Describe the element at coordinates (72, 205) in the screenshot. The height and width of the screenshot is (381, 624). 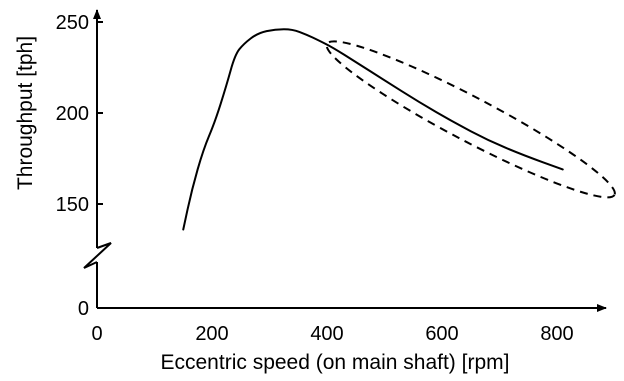
I see `y-tick-label: 150` at that location.